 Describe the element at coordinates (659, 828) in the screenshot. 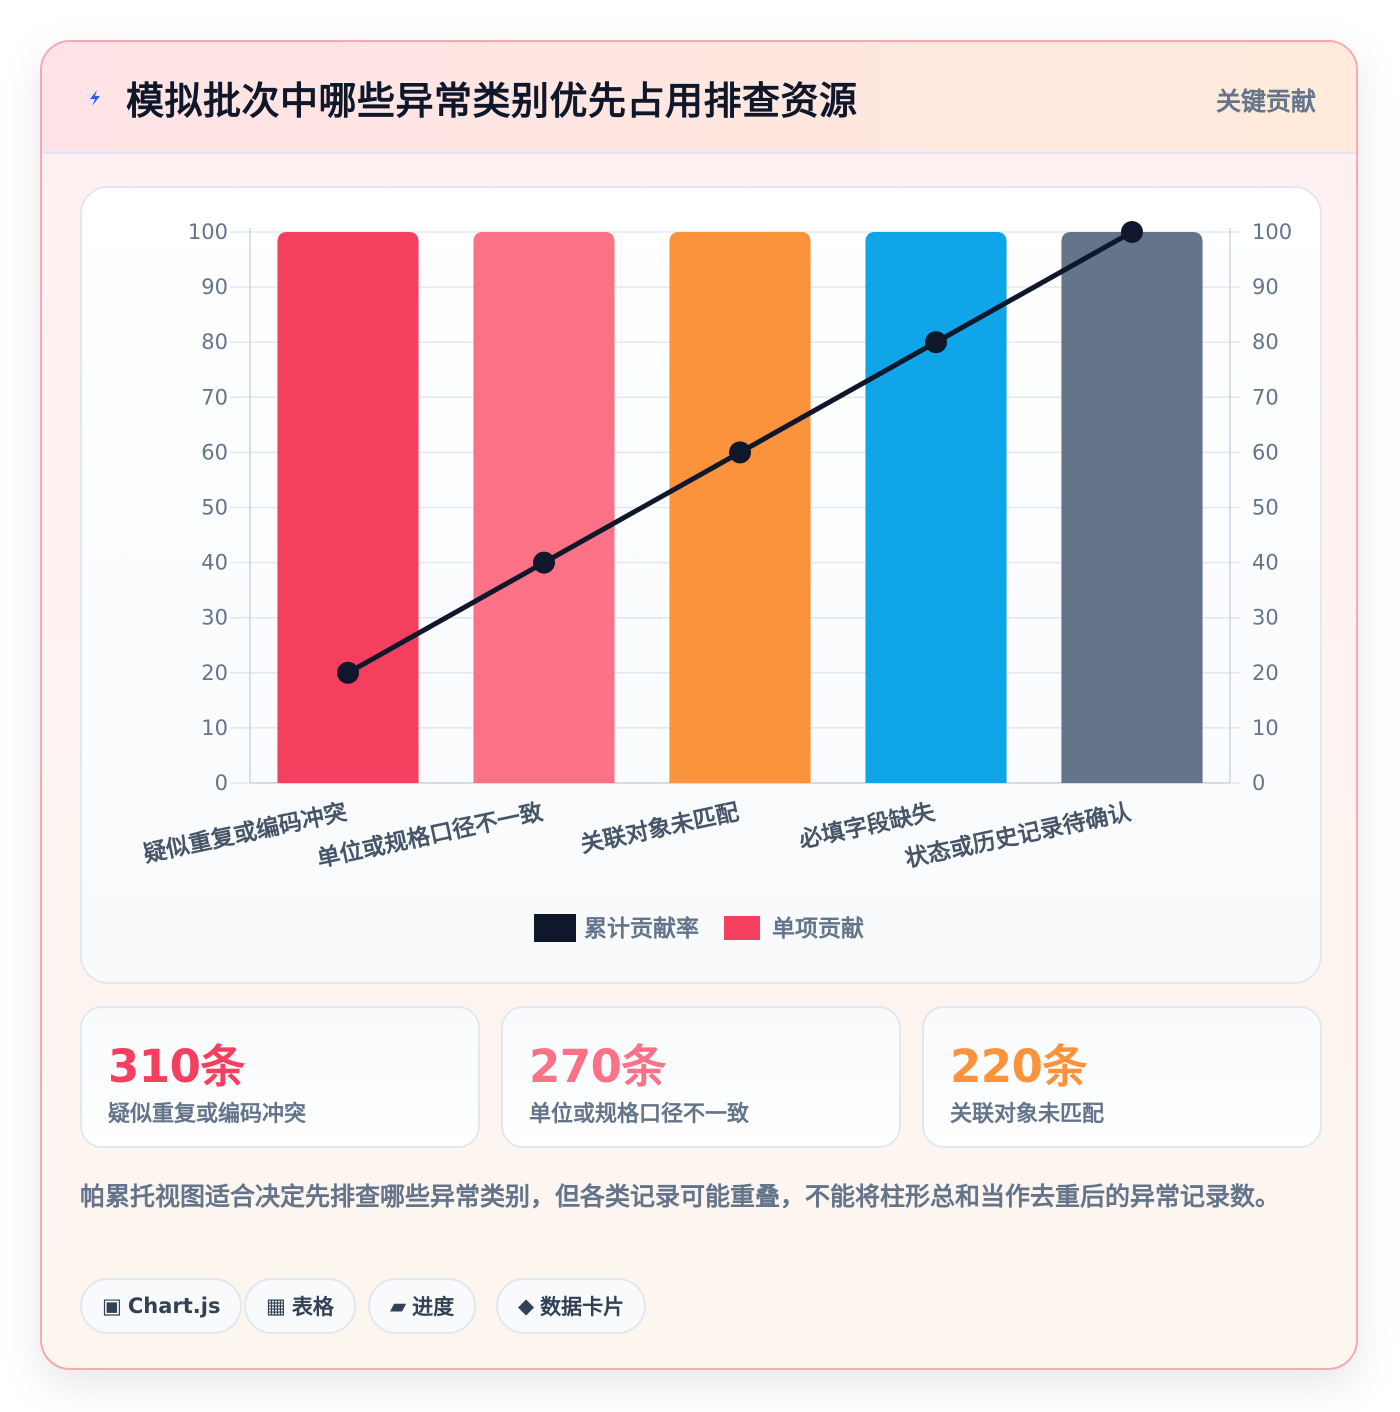

I see `x-tick-label: 关联对象未匹配` at that location.